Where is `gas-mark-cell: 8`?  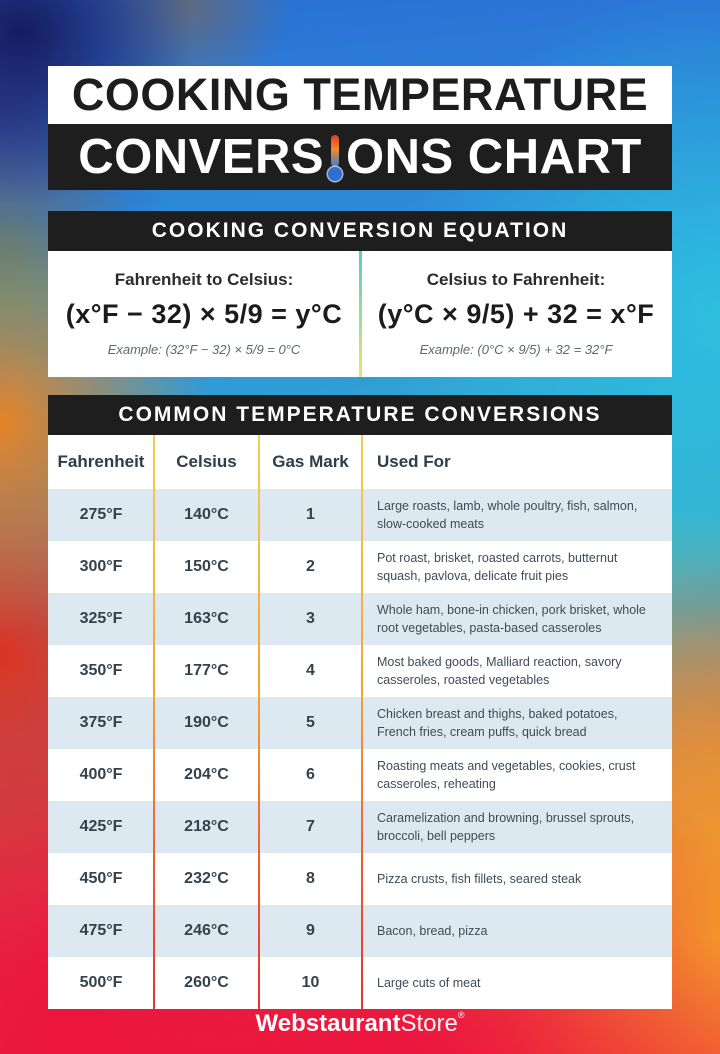 gas-mark-cell: 8 is located at coordinates (310, 878).